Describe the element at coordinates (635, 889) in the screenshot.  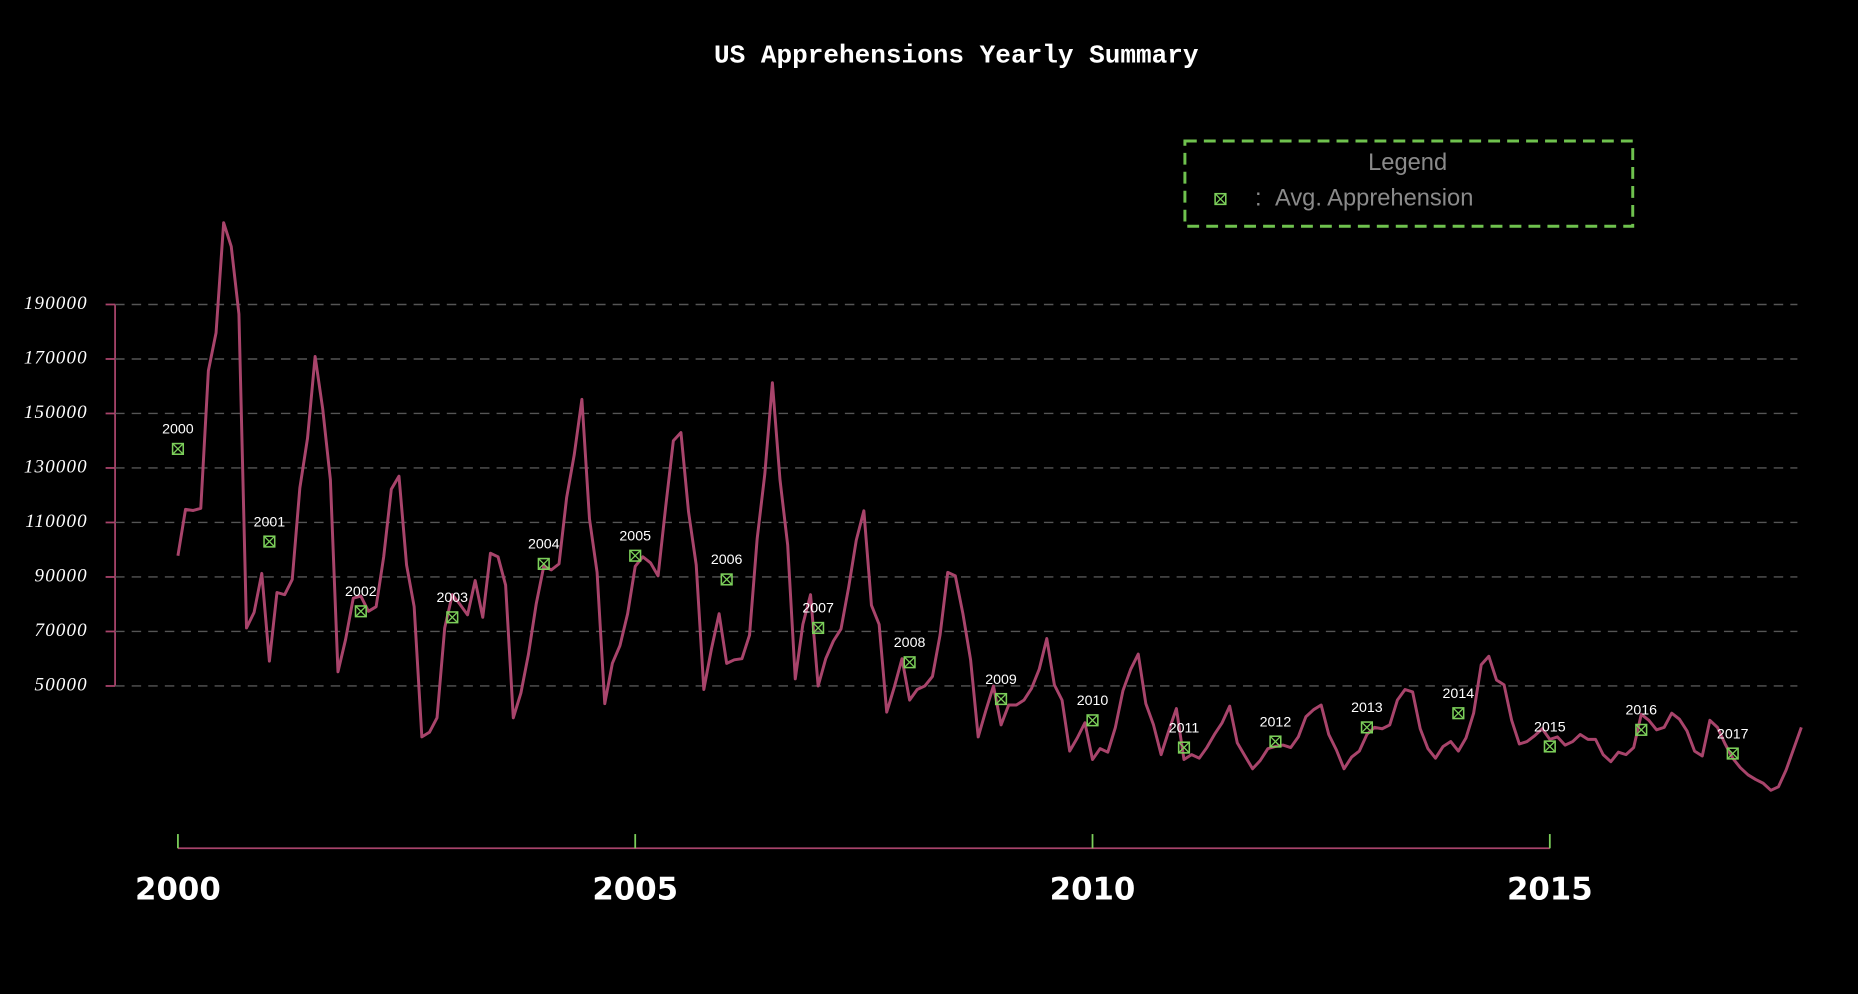
I see `x-tick-label: 2005` at that location.